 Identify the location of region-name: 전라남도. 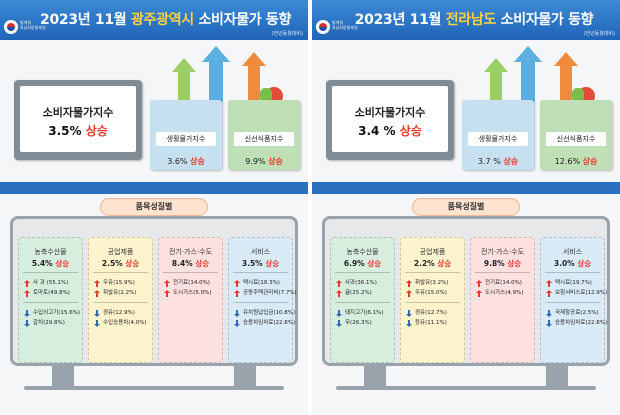
(471, 20).